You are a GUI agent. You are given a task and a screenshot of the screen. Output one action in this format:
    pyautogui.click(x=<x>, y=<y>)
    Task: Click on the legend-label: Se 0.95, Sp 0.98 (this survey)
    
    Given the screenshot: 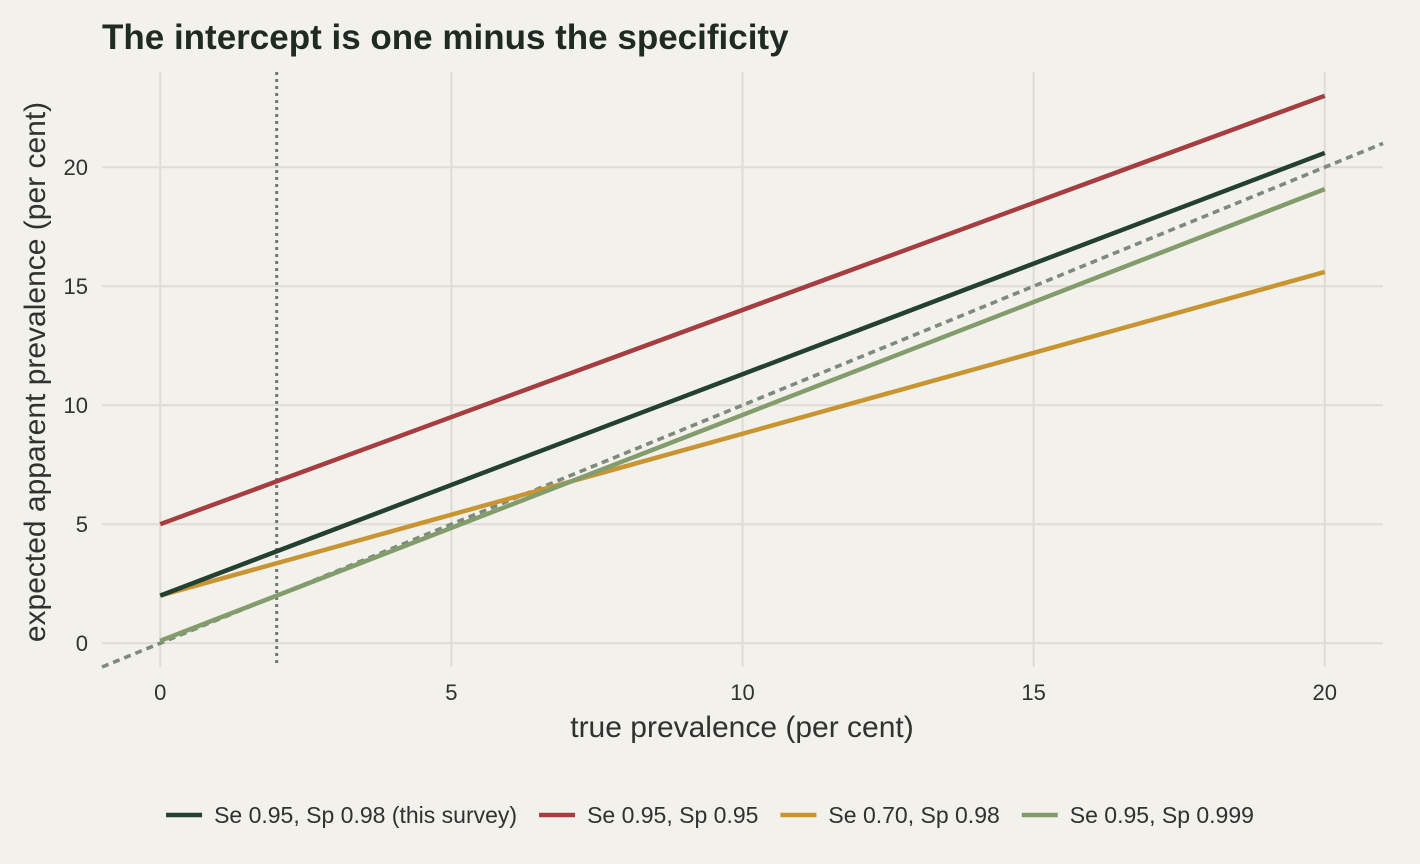 What is the action you would take?
    pyautogui.click(x=365, y=815)
    